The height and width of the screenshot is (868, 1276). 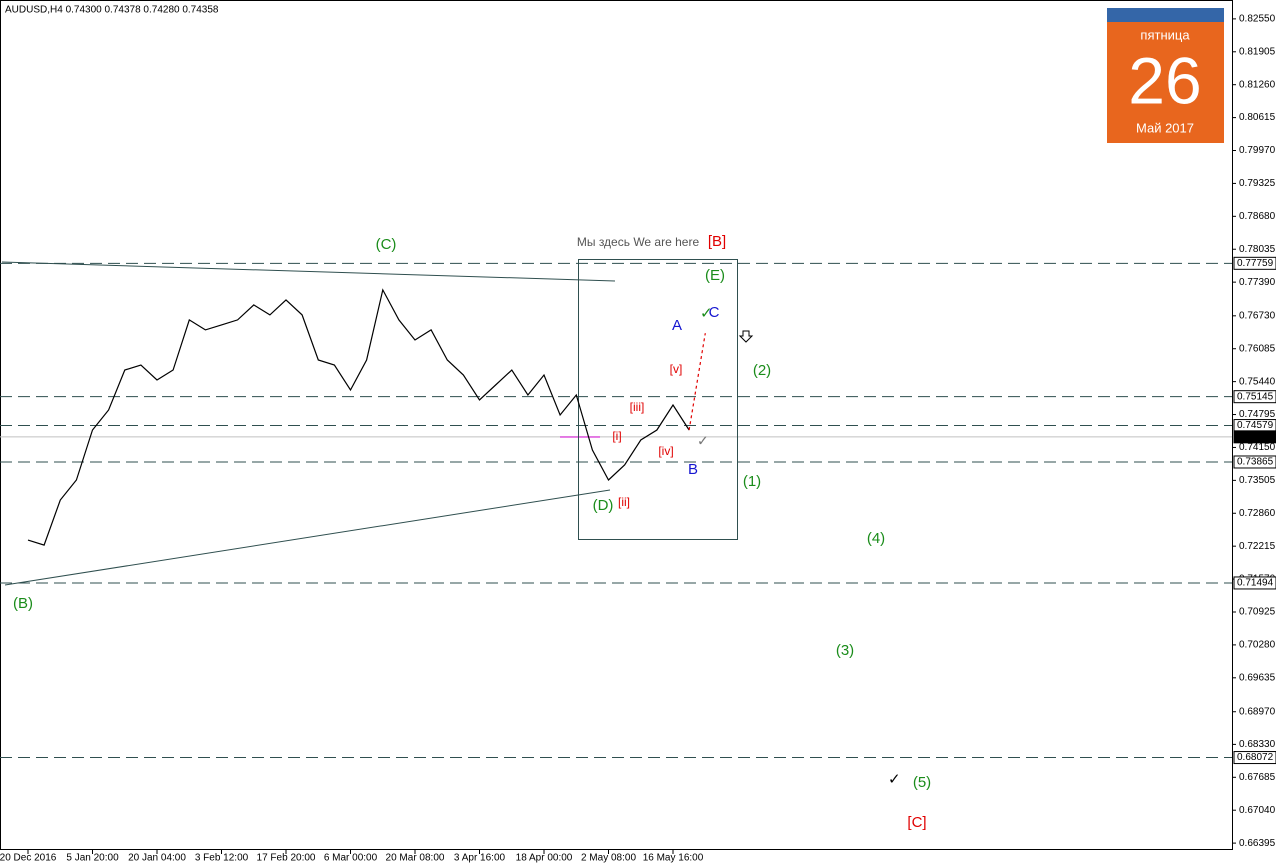 What do you see at coordinates (1257, 513) in the screenshot?
I see `y-tick-label: 0.72860` at bounding box center [1257, 513].